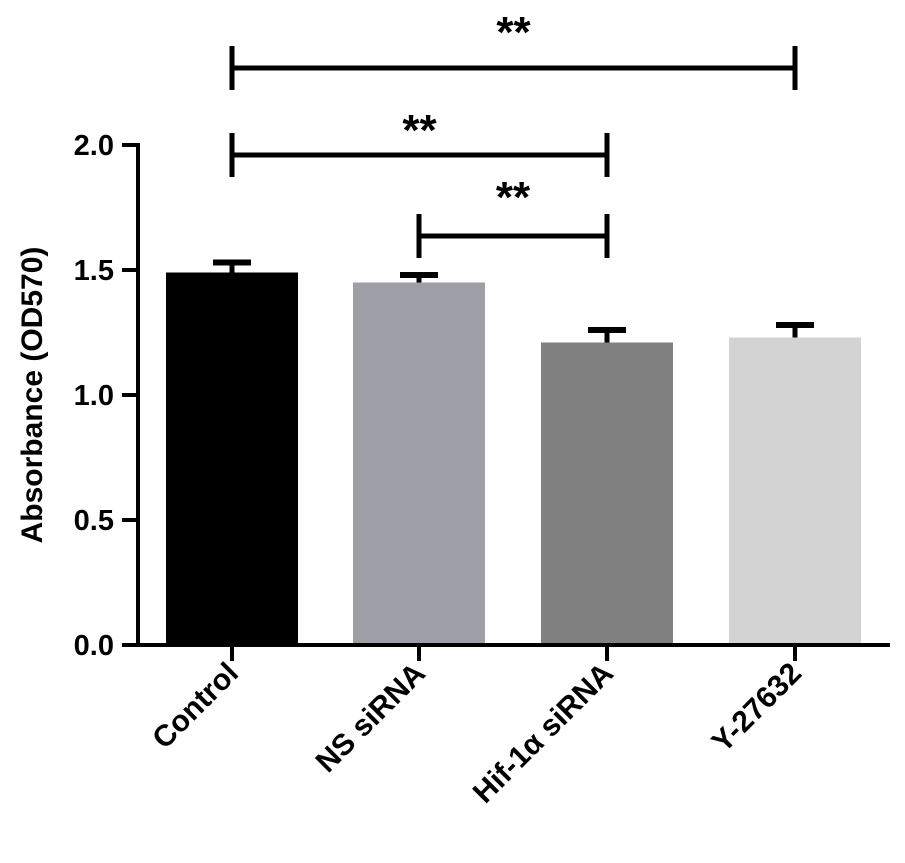  Describe the element at coordinates (32, 395) in the screenshot. I see `y-axis-label: Absorbance (OD570)` at that location.